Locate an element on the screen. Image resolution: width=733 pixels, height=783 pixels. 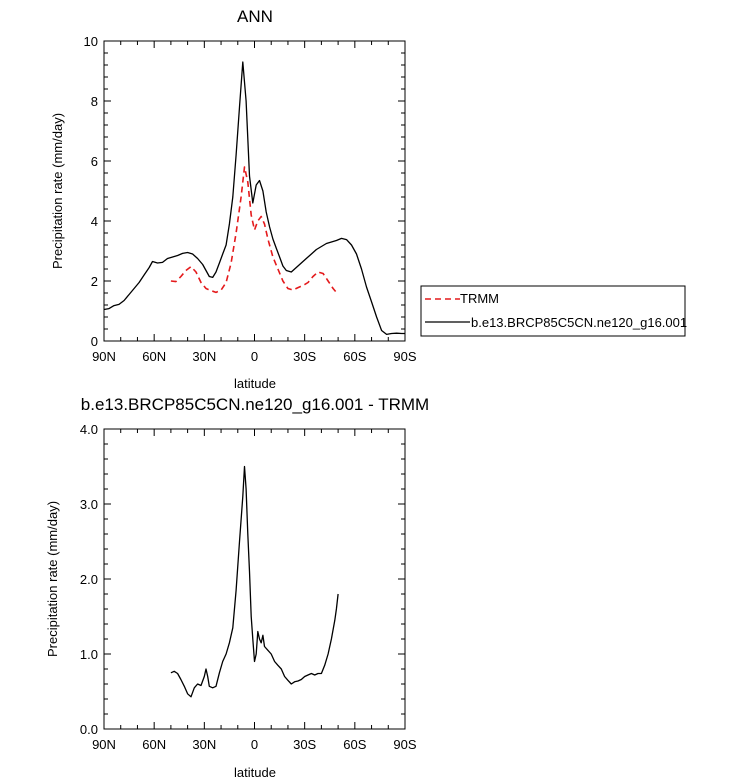
y-tick-label: 4 is located at coordinates (94, 221).